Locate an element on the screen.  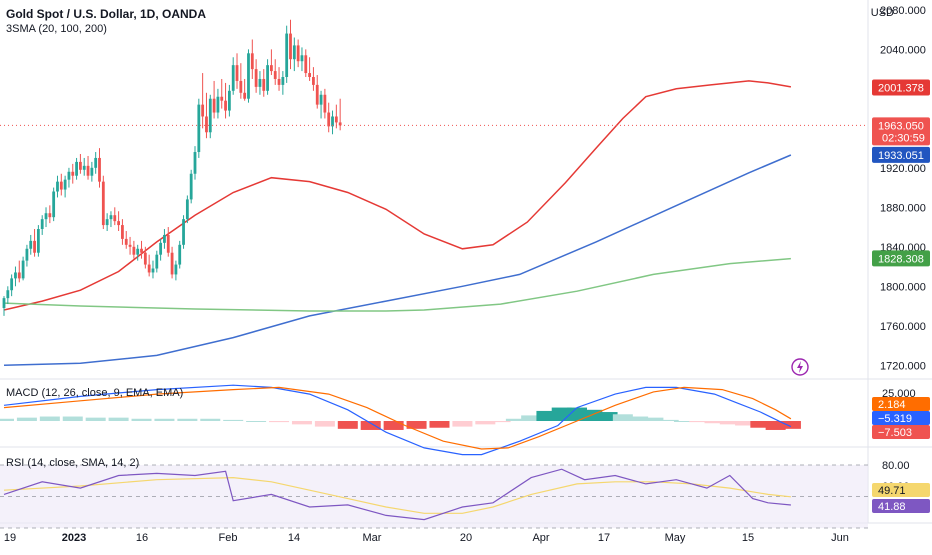
lightning-bolt-icon is located at coordinates (800, 367).